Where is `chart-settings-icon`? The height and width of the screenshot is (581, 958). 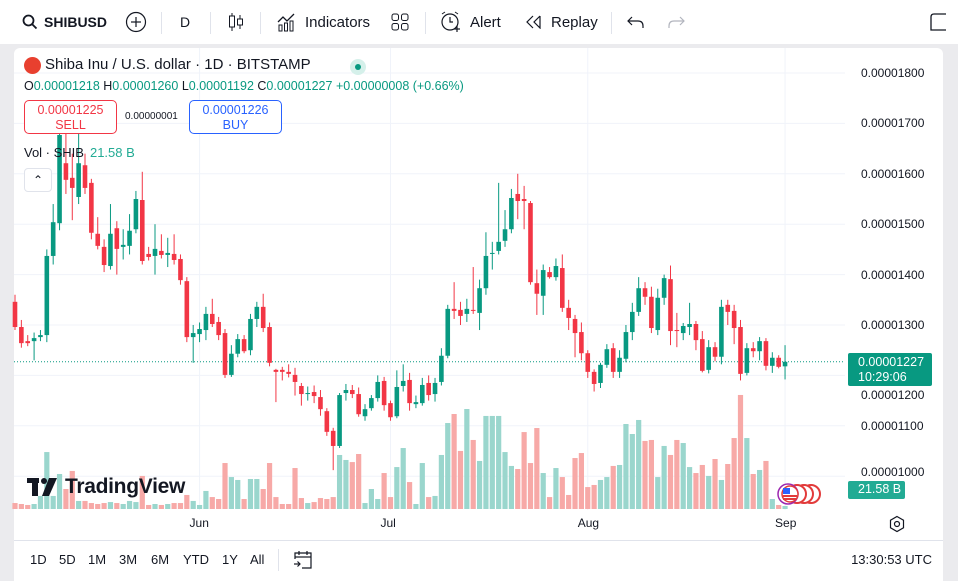
chart-settings-icon is located at coordinates (897, 524).